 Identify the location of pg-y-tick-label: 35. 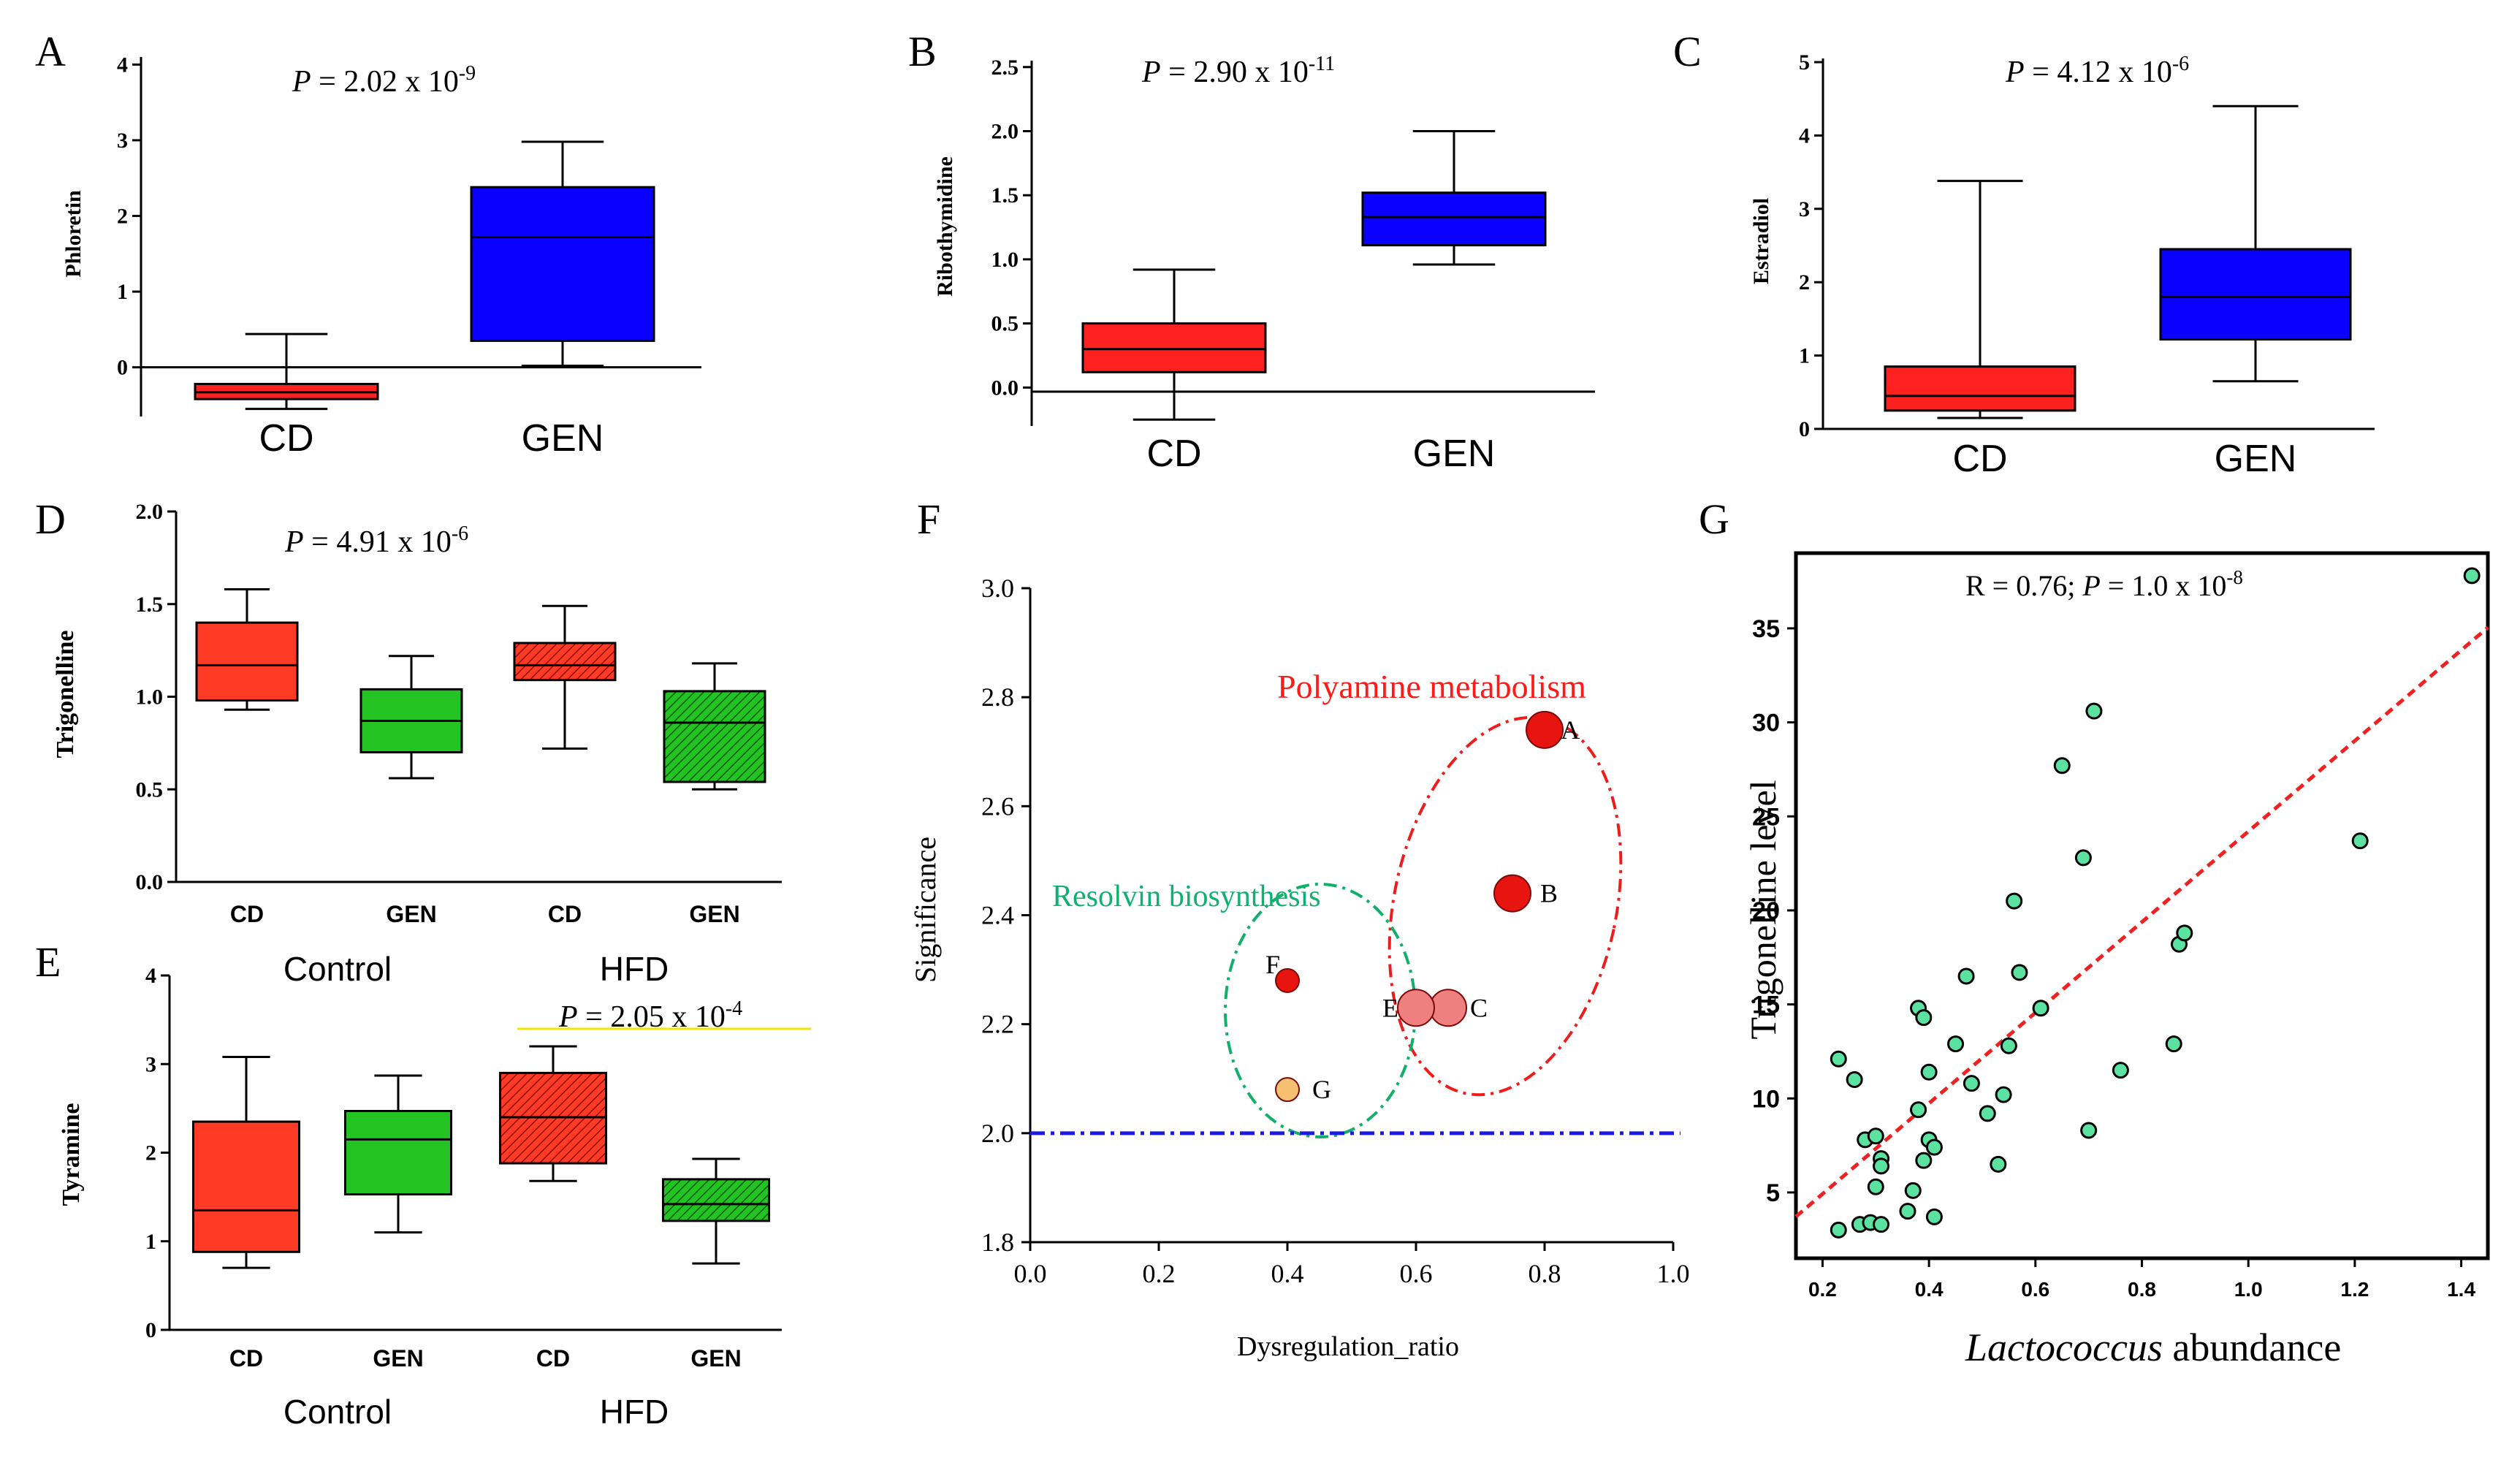
(1766, 629).